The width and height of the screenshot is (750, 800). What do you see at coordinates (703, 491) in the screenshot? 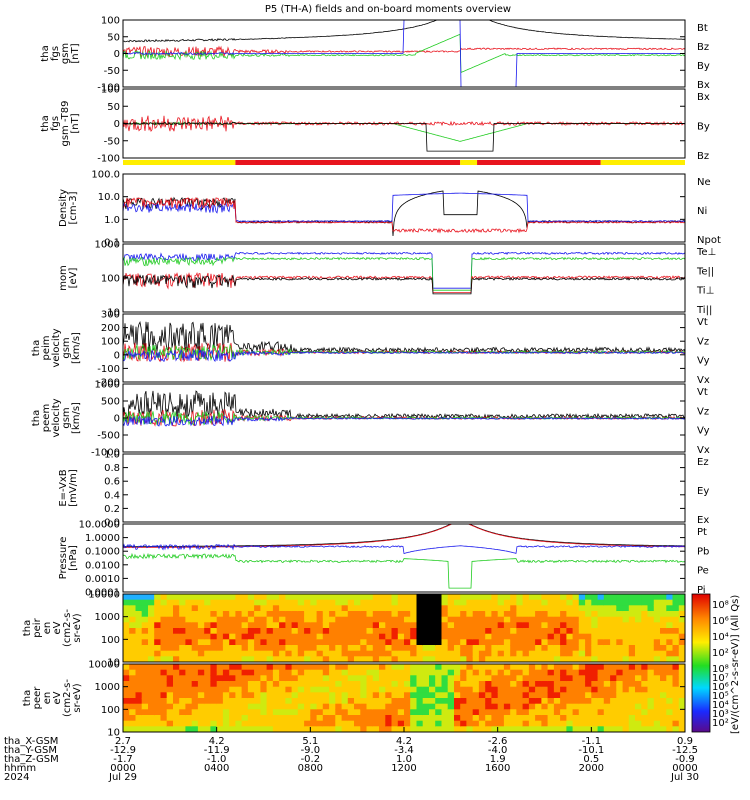
I see `legend-ey: Ey` at bounding box center [703, 491].